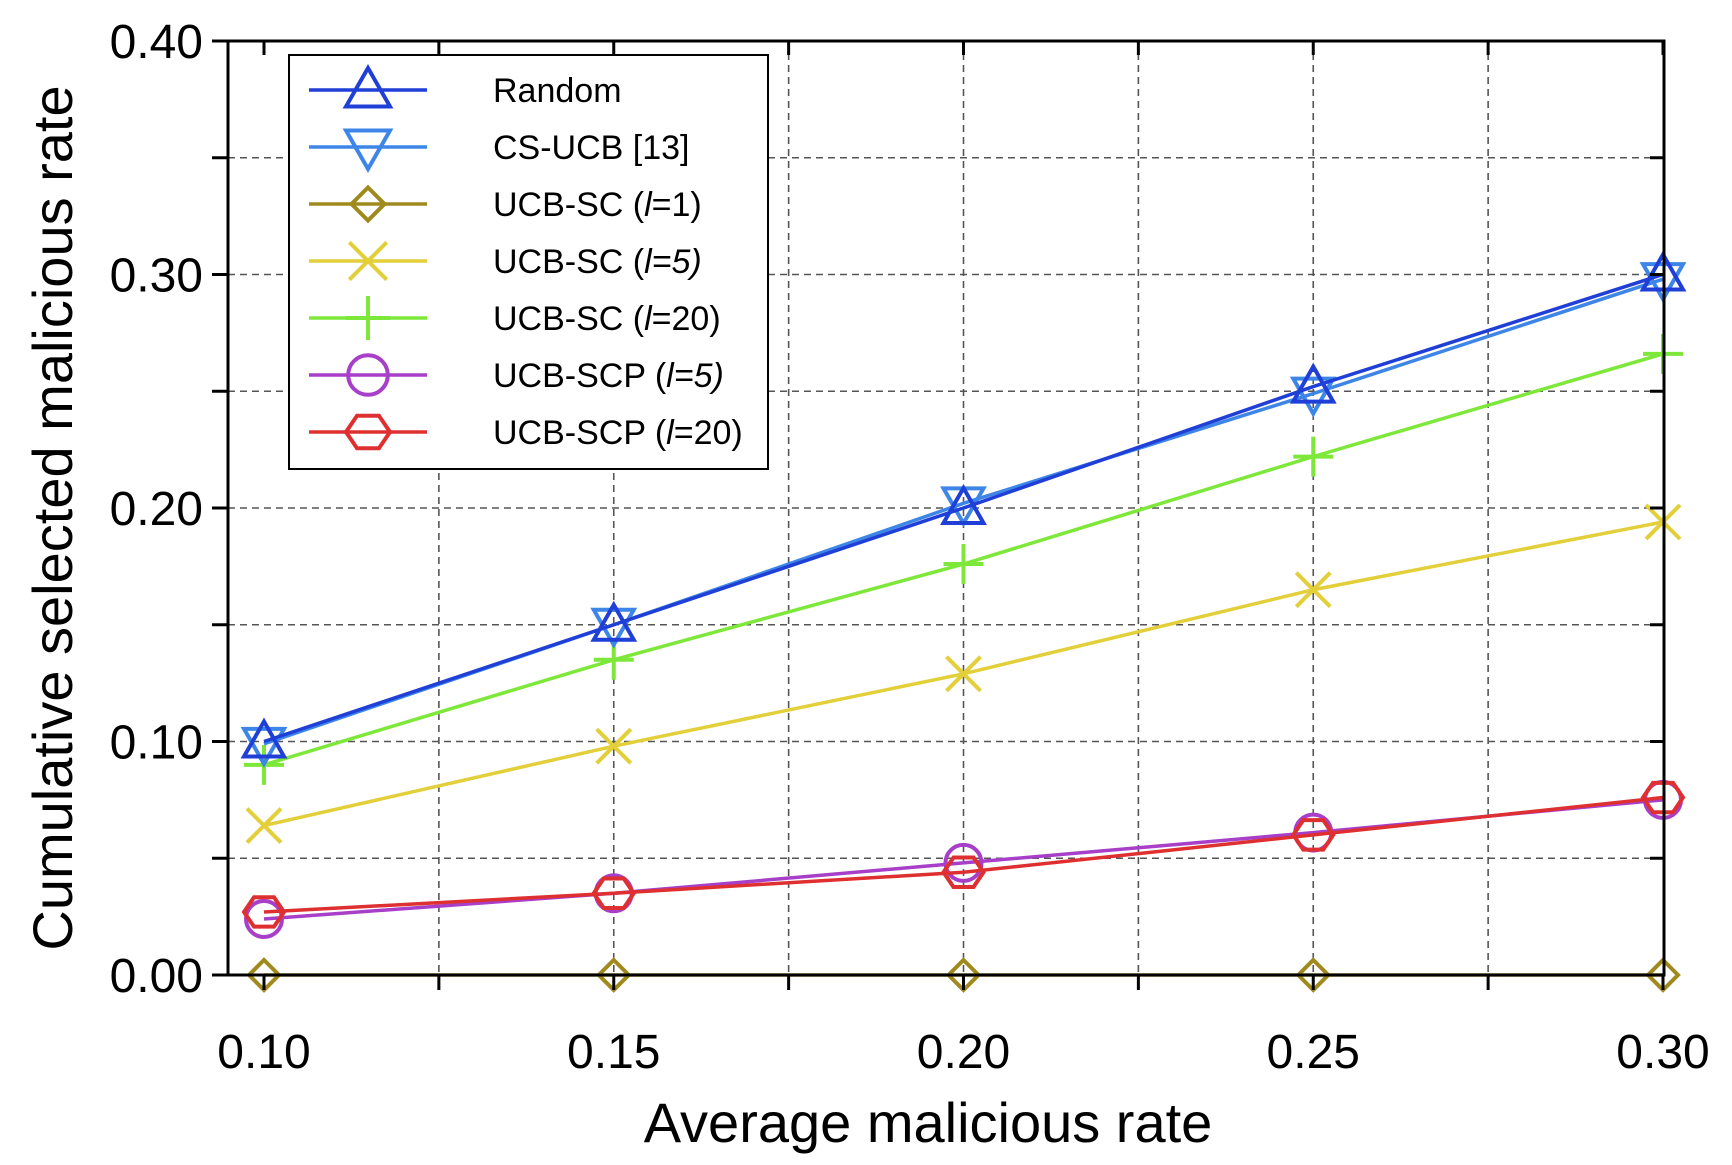 The image size is (1732, 1165). I want to click on legend-label: CS-UCB [13], so click(591, 148).